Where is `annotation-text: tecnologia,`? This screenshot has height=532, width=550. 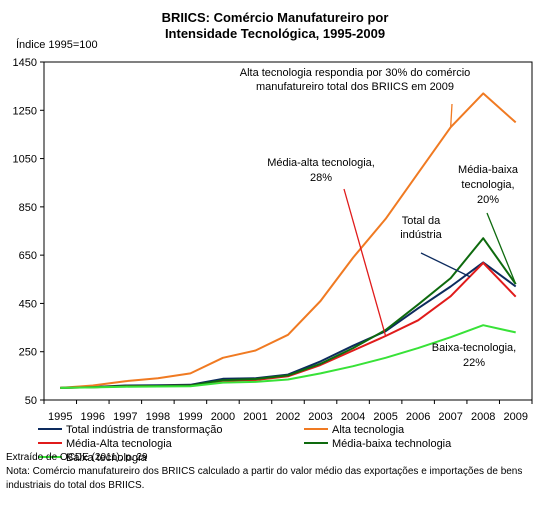
annotation-text: tecnologia, is located at coordinates (487, 185).